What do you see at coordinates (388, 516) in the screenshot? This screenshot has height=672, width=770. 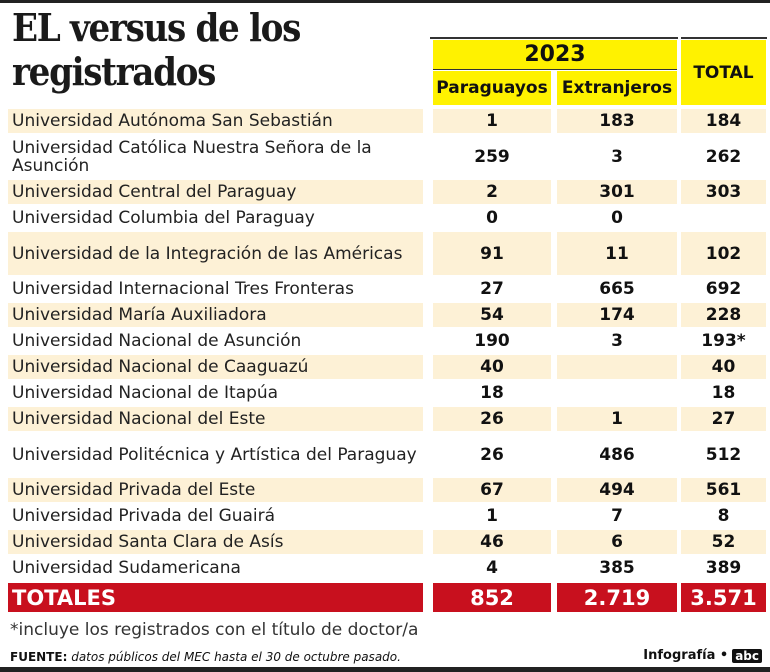 I see `table-row: Universidad Privada del Guairá 1 7 8` at bounding box center [388, 516].